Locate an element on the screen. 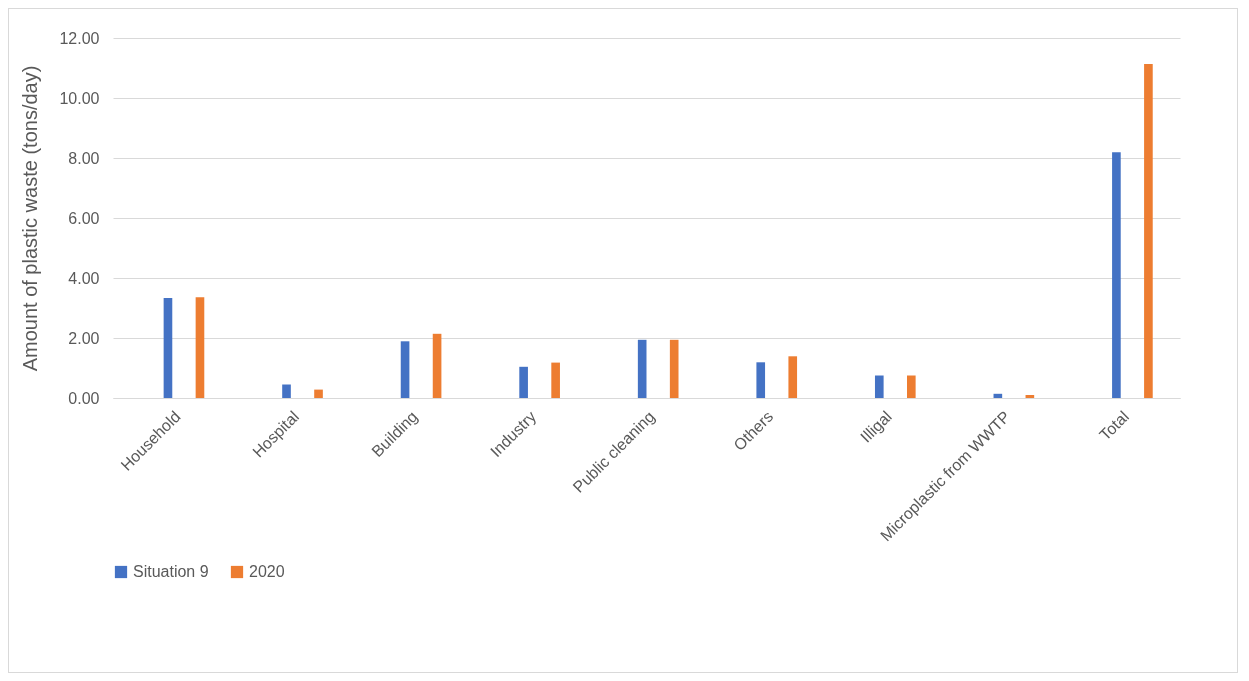  y-tick-label: 0.00 is located at coordinates (84, 398).